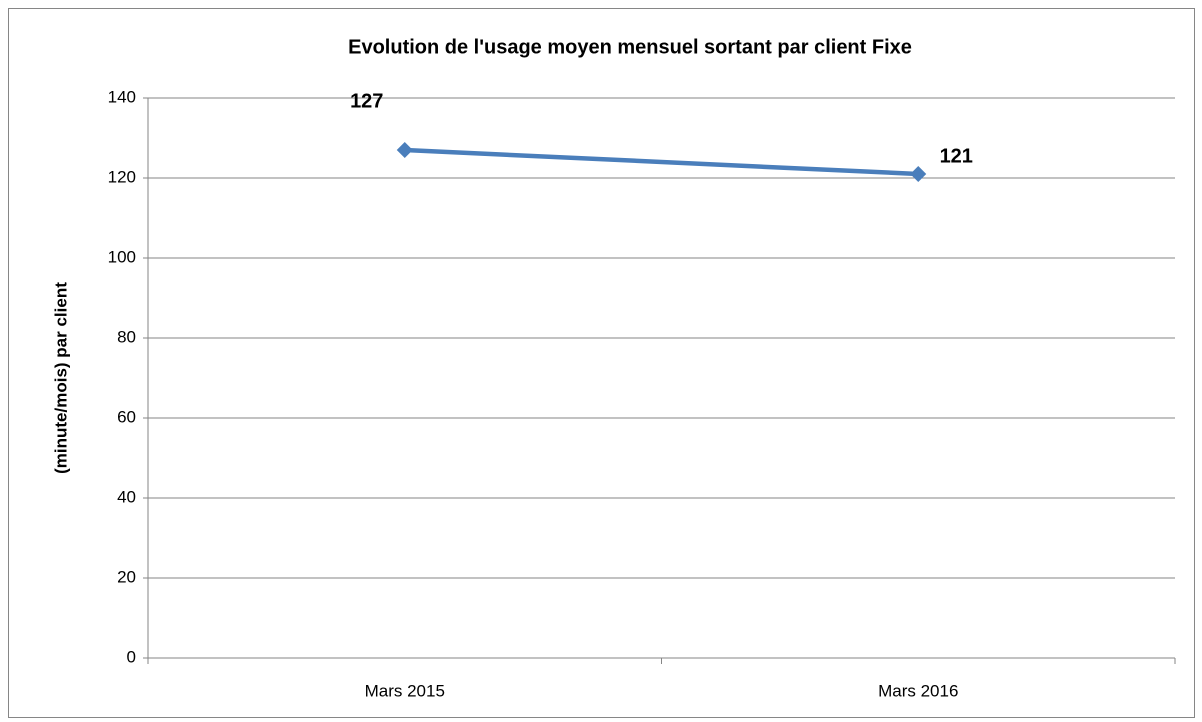 This screenshot has width=1202, height=722. I want to click on y-tick-label: 140, so click(122, 96).